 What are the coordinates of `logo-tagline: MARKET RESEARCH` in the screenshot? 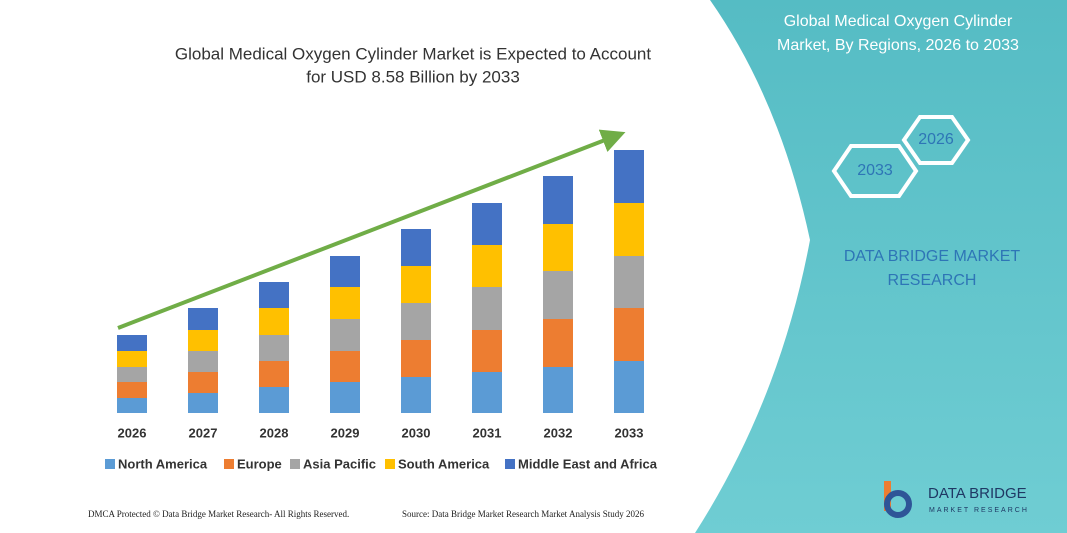 It's located at (979, 510).